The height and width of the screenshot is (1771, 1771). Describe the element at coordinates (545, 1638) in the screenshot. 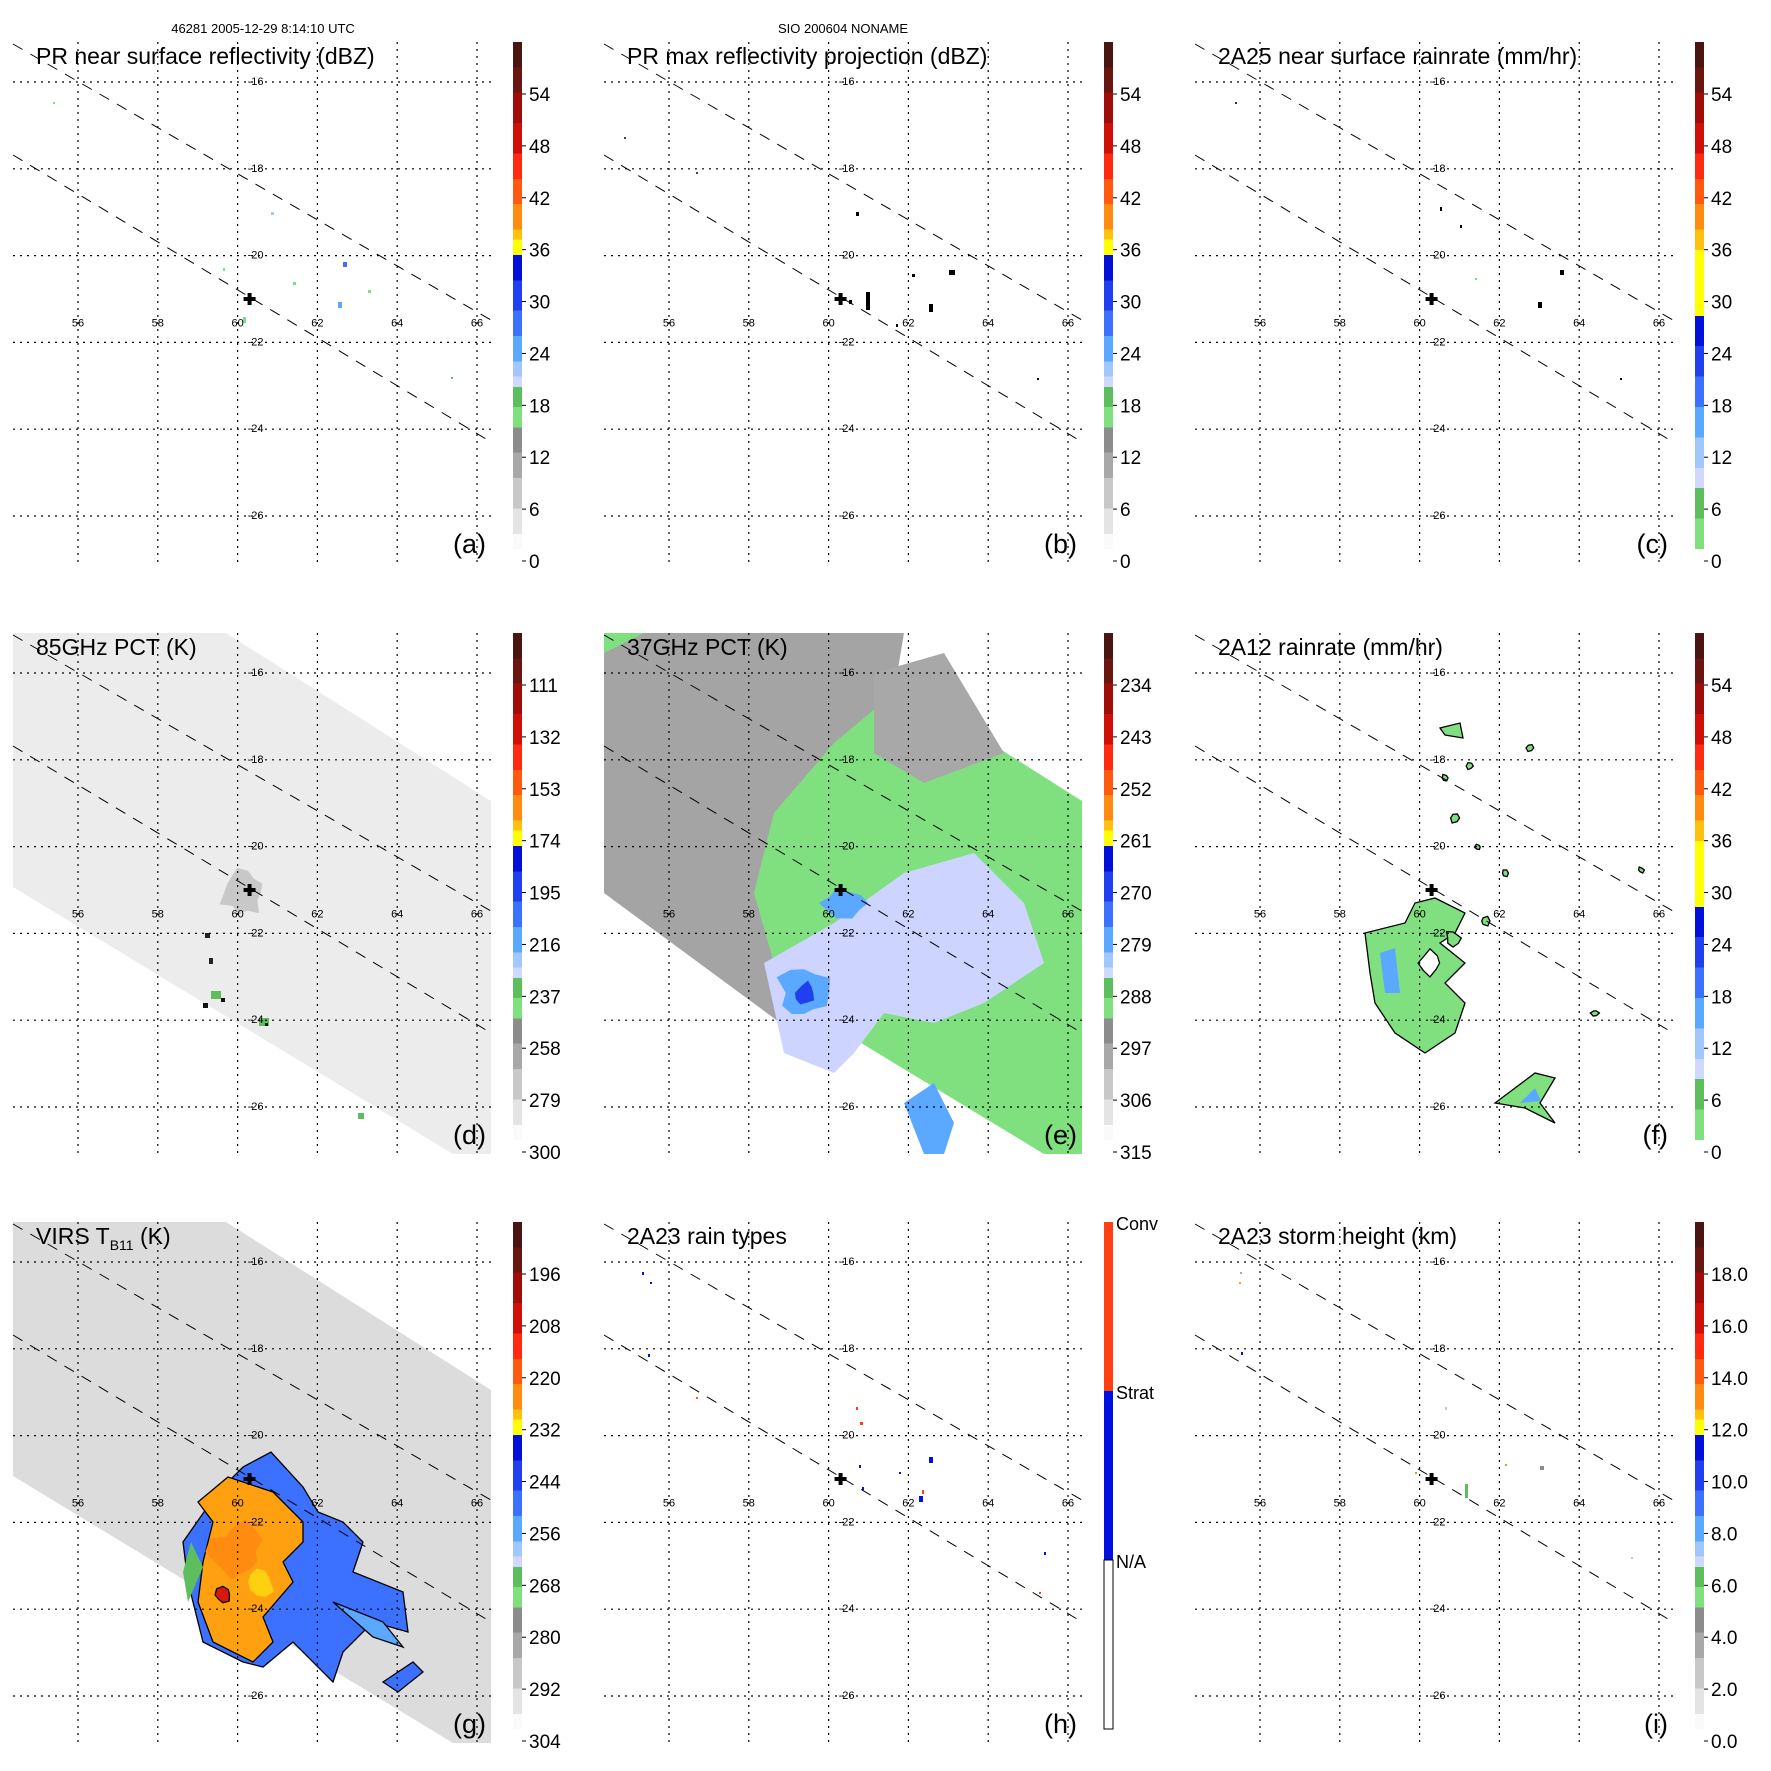

I see `colorbar-tick-label: 280` at that location.